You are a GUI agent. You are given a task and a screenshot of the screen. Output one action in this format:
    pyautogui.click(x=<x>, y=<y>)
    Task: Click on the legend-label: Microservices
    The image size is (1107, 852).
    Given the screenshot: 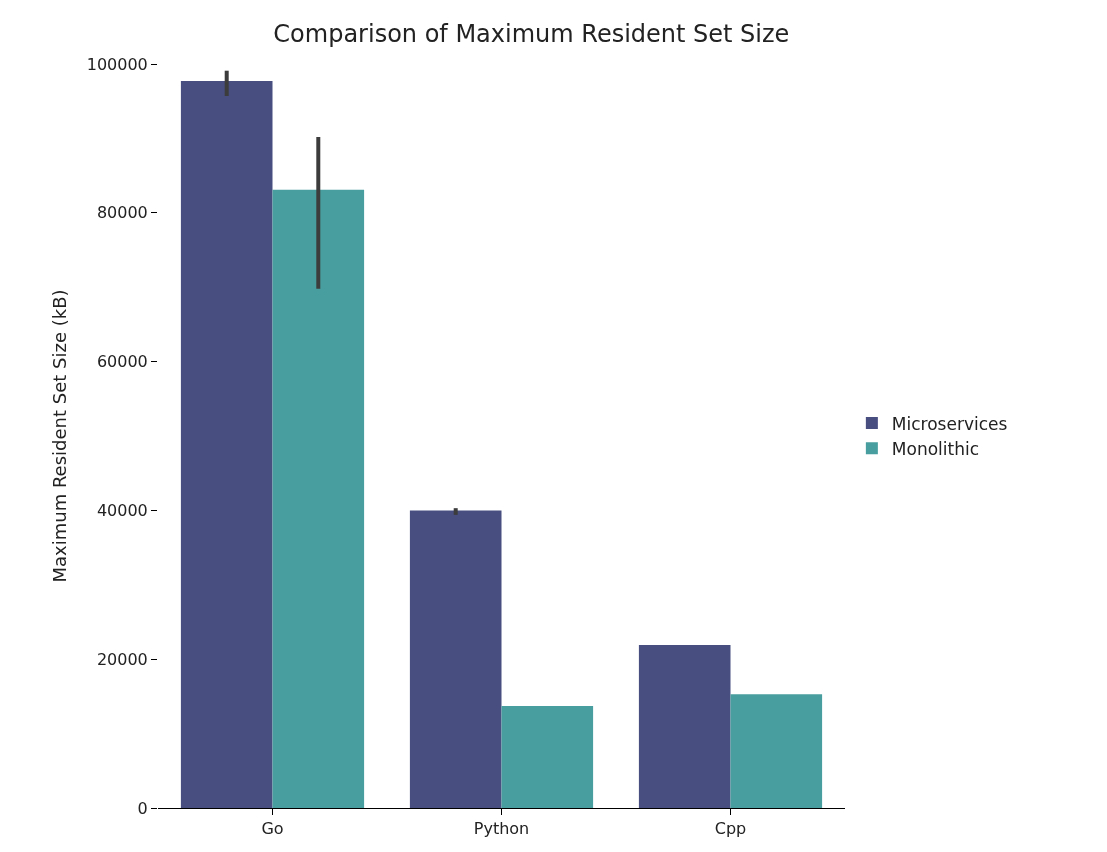 What is the action you would take?
    pyautogui.click(x=949, y=423)
    